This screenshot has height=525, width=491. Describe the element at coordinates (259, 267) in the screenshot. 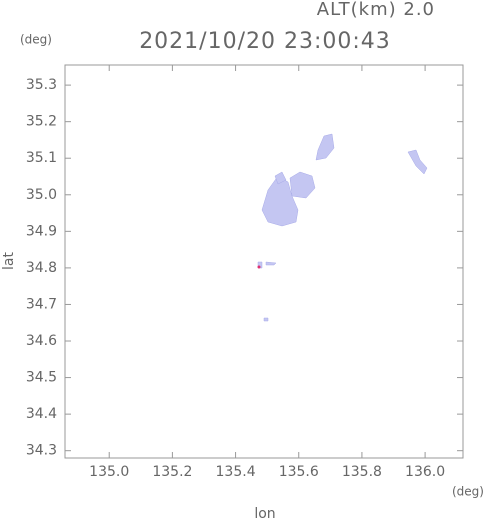

I see `echo-core` at that location.